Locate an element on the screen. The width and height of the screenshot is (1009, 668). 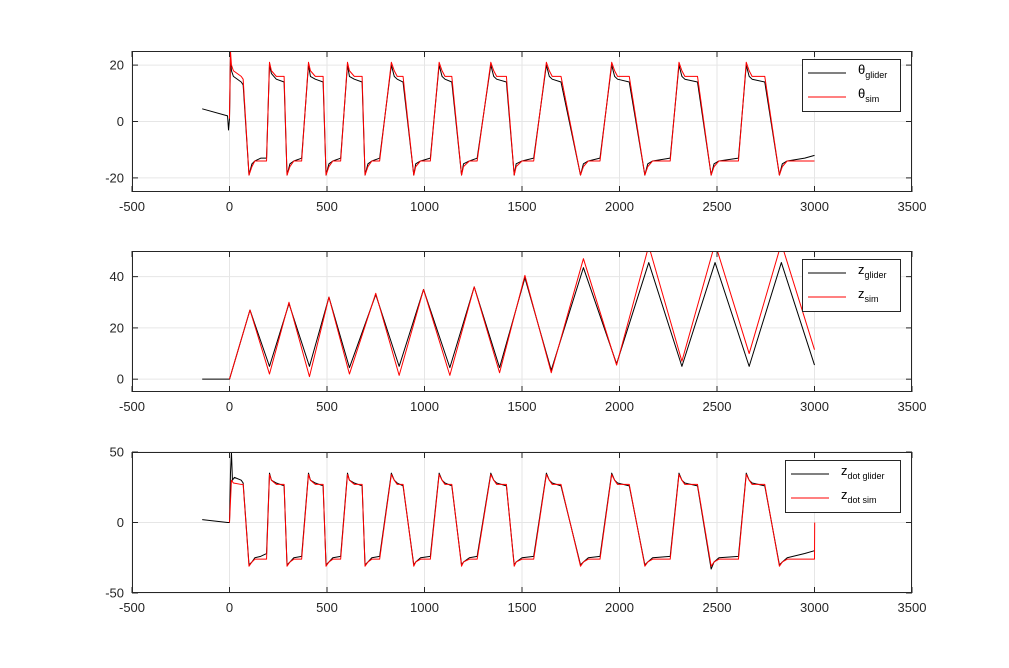
legend-entry-dot-glider: zdot glider is located at coordinates (863, 472).